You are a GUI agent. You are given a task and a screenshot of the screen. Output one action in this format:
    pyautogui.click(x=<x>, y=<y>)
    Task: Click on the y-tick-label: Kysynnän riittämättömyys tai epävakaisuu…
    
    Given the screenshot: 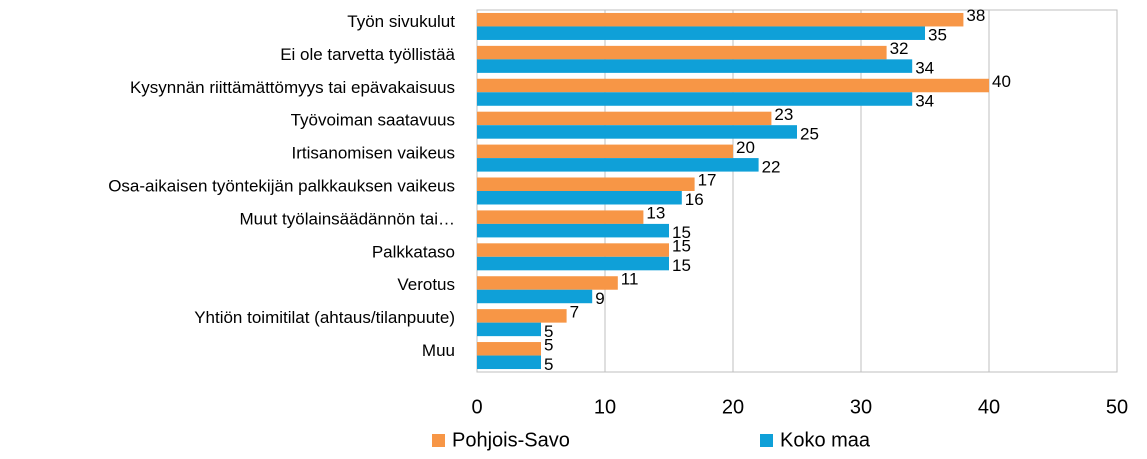 What is the action you would take?
    pyautogui.click(x=292, y=87)
    